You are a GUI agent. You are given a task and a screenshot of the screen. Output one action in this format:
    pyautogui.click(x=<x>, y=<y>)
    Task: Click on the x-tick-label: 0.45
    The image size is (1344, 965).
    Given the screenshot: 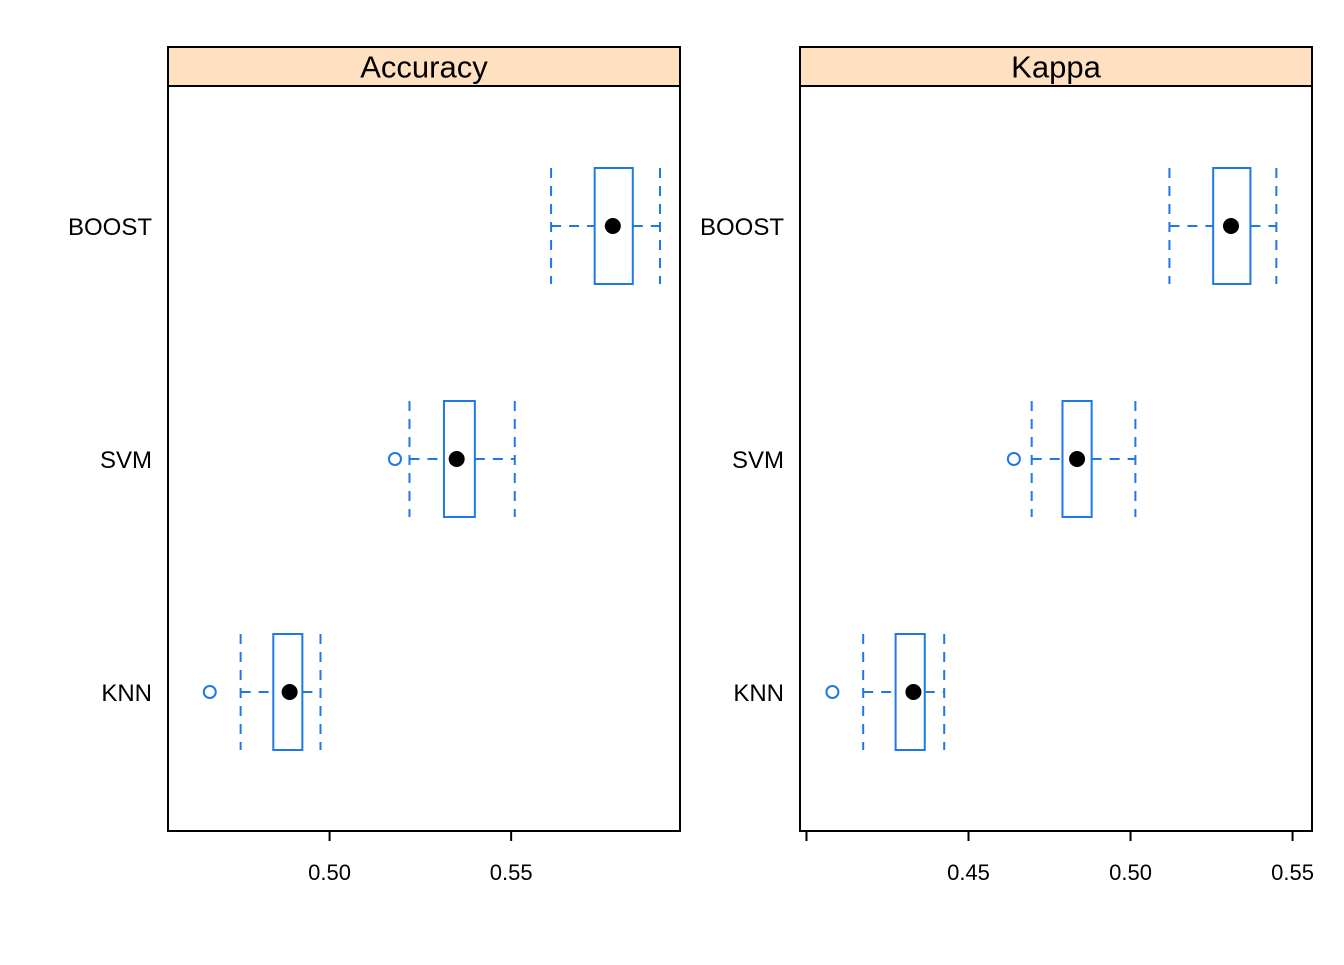 What is the action you would take?
    pyautogui.click(x=968, y=872)
    